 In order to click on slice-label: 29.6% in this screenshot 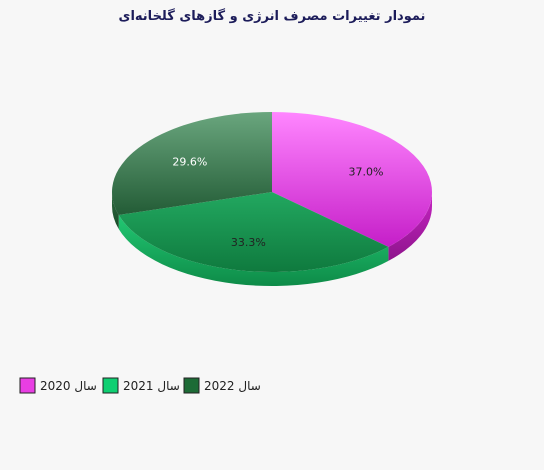, I will do `click(189, 161)`.